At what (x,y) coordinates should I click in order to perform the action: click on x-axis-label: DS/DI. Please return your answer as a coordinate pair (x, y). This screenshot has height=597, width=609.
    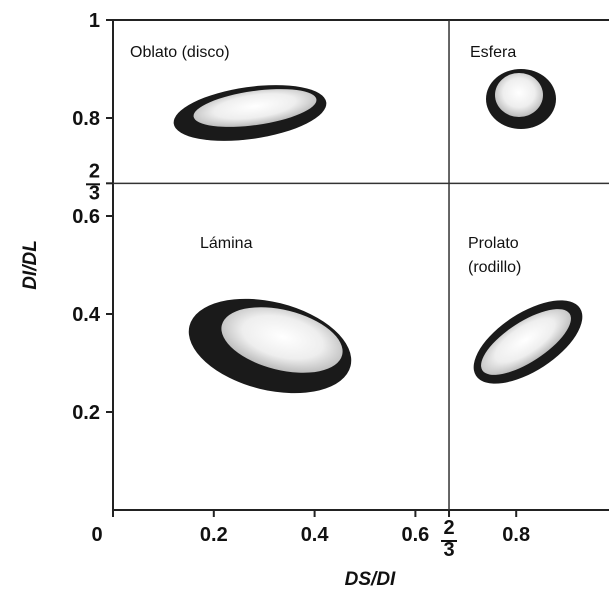
    Looking at the image, I should click on (370, 579).